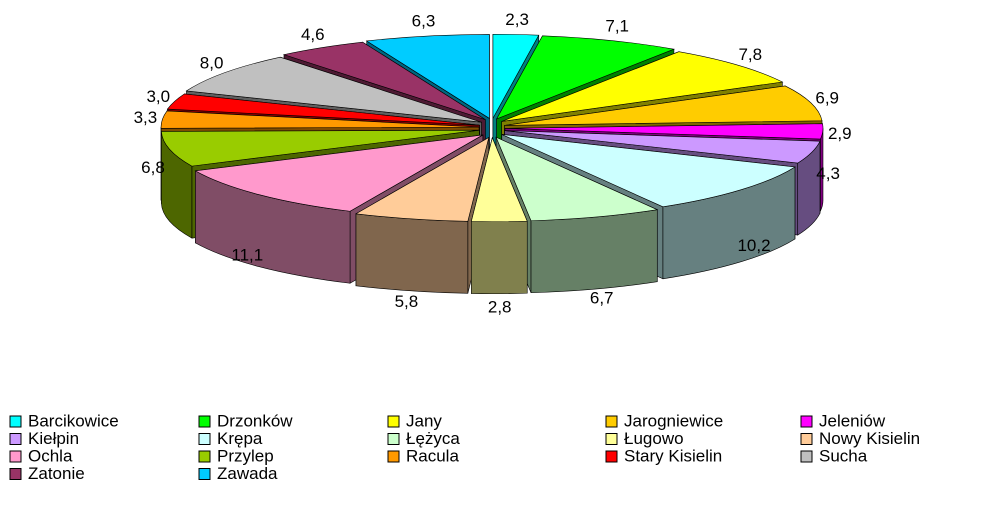 Image resolution: width=983 pixels, height=505 pixels. I want to click on legend-label: Jany, so click(424, 420).